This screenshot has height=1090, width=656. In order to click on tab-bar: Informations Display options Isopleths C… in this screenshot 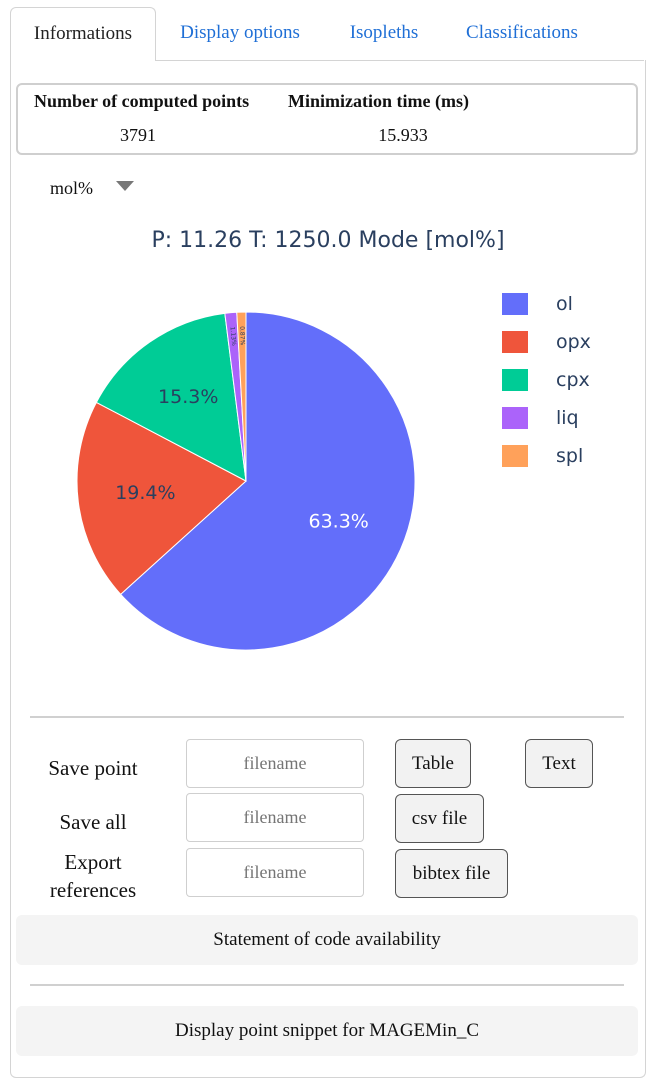, I will do `click(327, 34)`.